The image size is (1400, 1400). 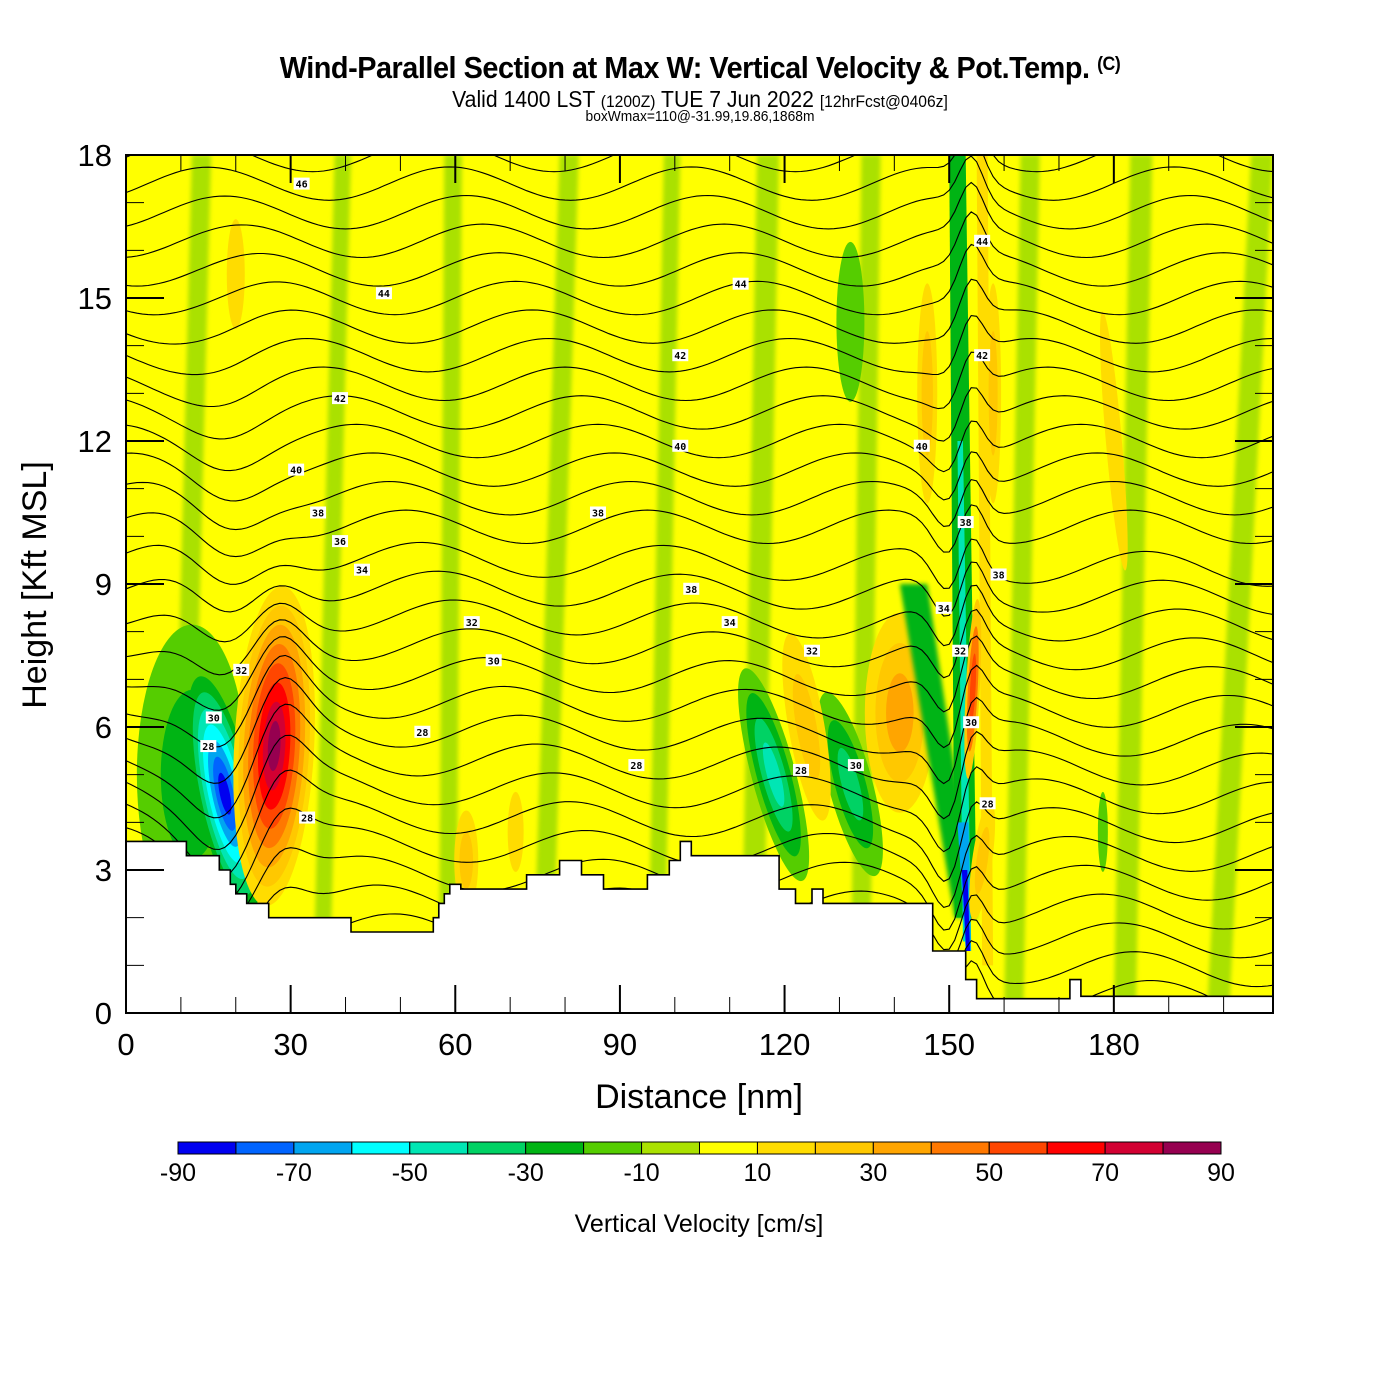 What do you see at coordinates (125, 1044) in the screenshot?
I see `x-tick-label: 0` at bounding box center [125, 1044].